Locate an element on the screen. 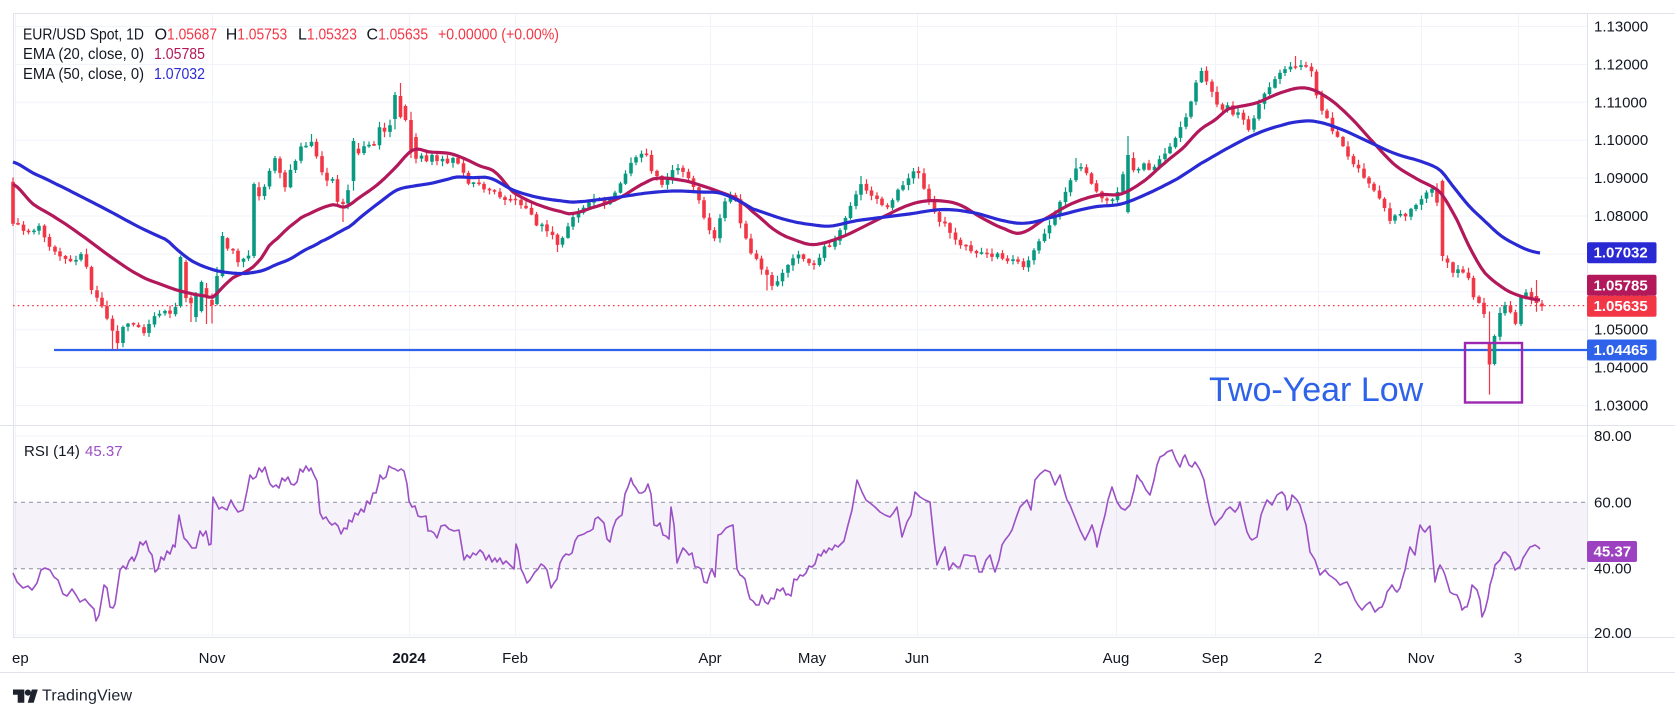  svg-text: 1.09000 is located at coordinates (1621, 178).